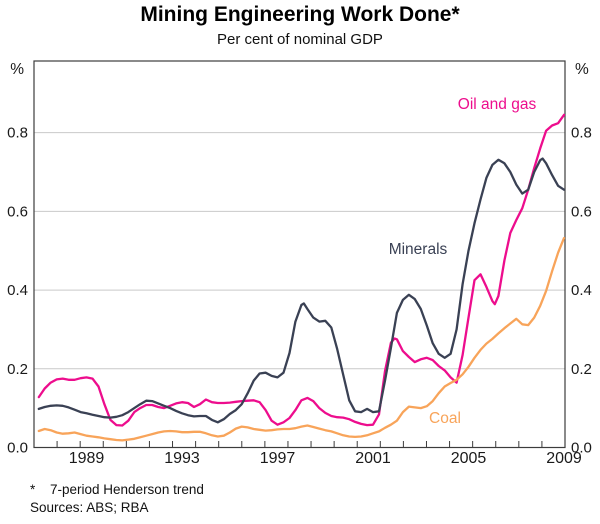 The width and height of the screenshot is (600, 524). I want to click on chart-title: Mining Engineering Work Done*, so click(300, 14).